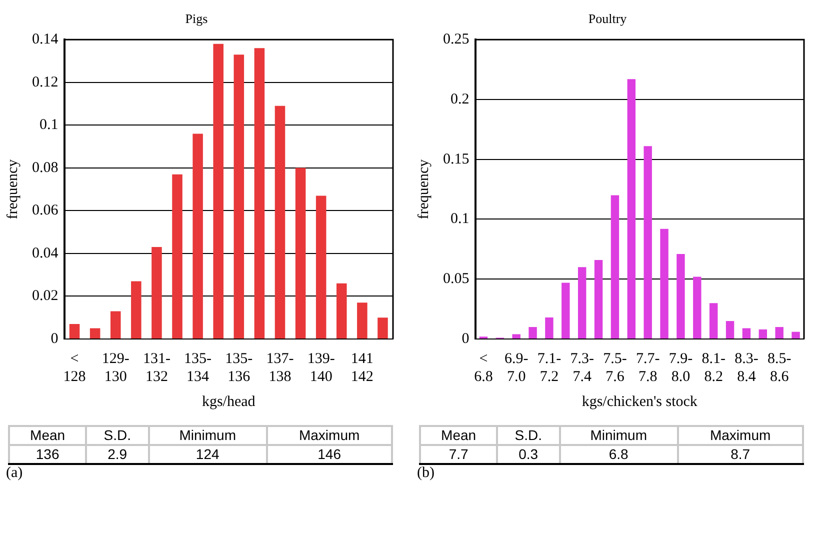  Describe the element at coordinates (45, 168) in the screenshot. I see `y-tick-label: 0.08` at that location.